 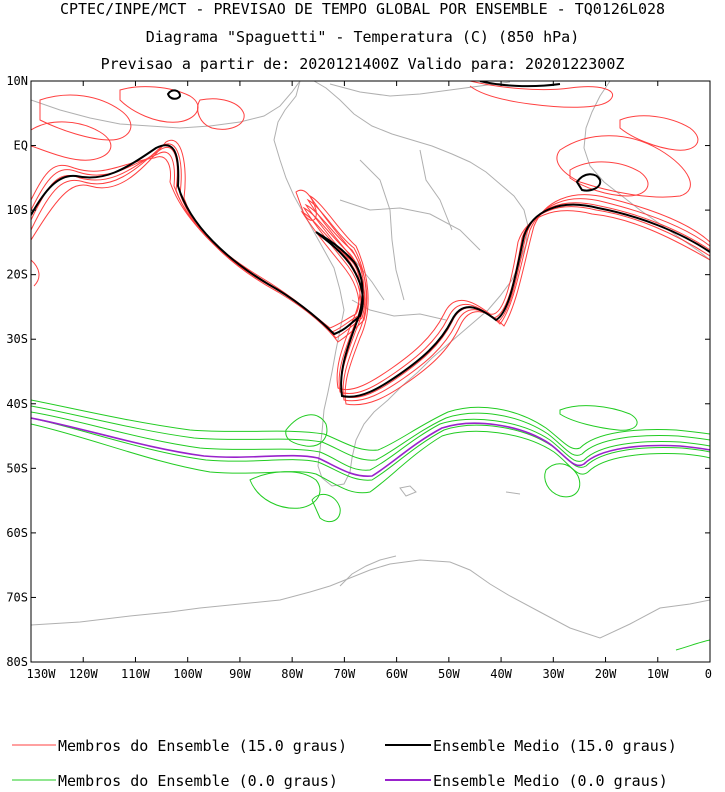 I want to click on lat-label-eq: EQ, so click(x=21, y=146).